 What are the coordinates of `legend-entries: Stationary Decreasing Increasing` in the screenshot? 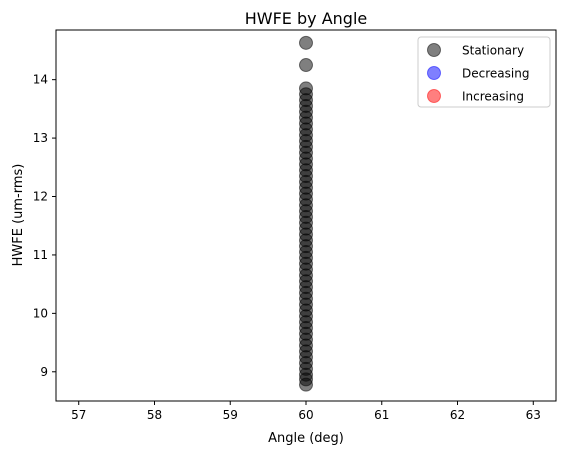 It's located at (478, 73).